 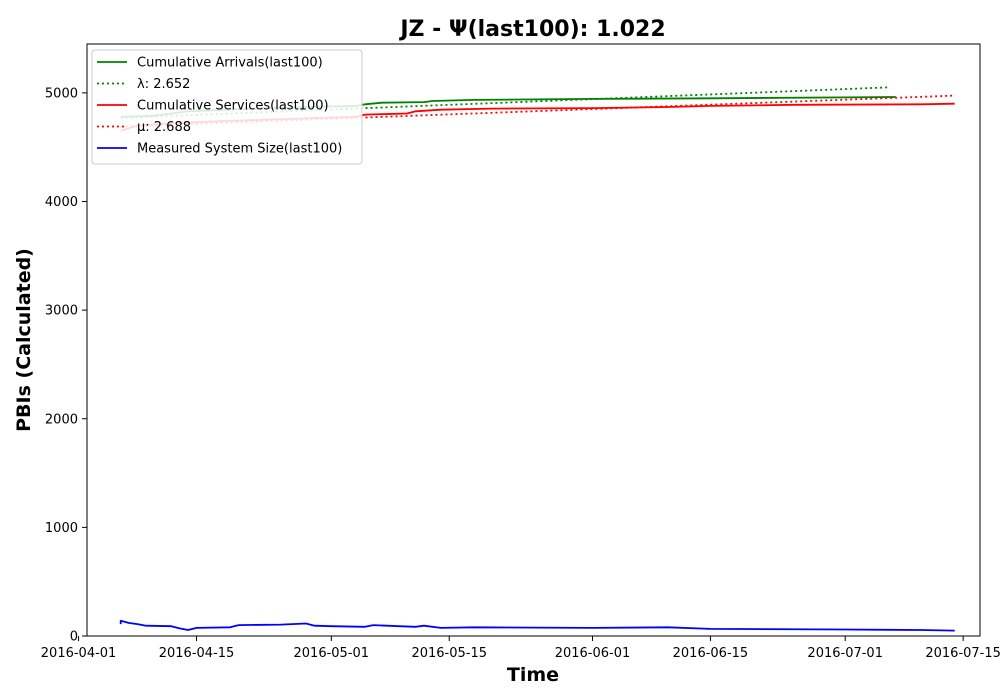 What do you see at coordinates (66, 365) in the screenshot?
I see `y-axis-ticks: 0 1000 2000 3000 4000 5000` at bounding box center [66, 365].